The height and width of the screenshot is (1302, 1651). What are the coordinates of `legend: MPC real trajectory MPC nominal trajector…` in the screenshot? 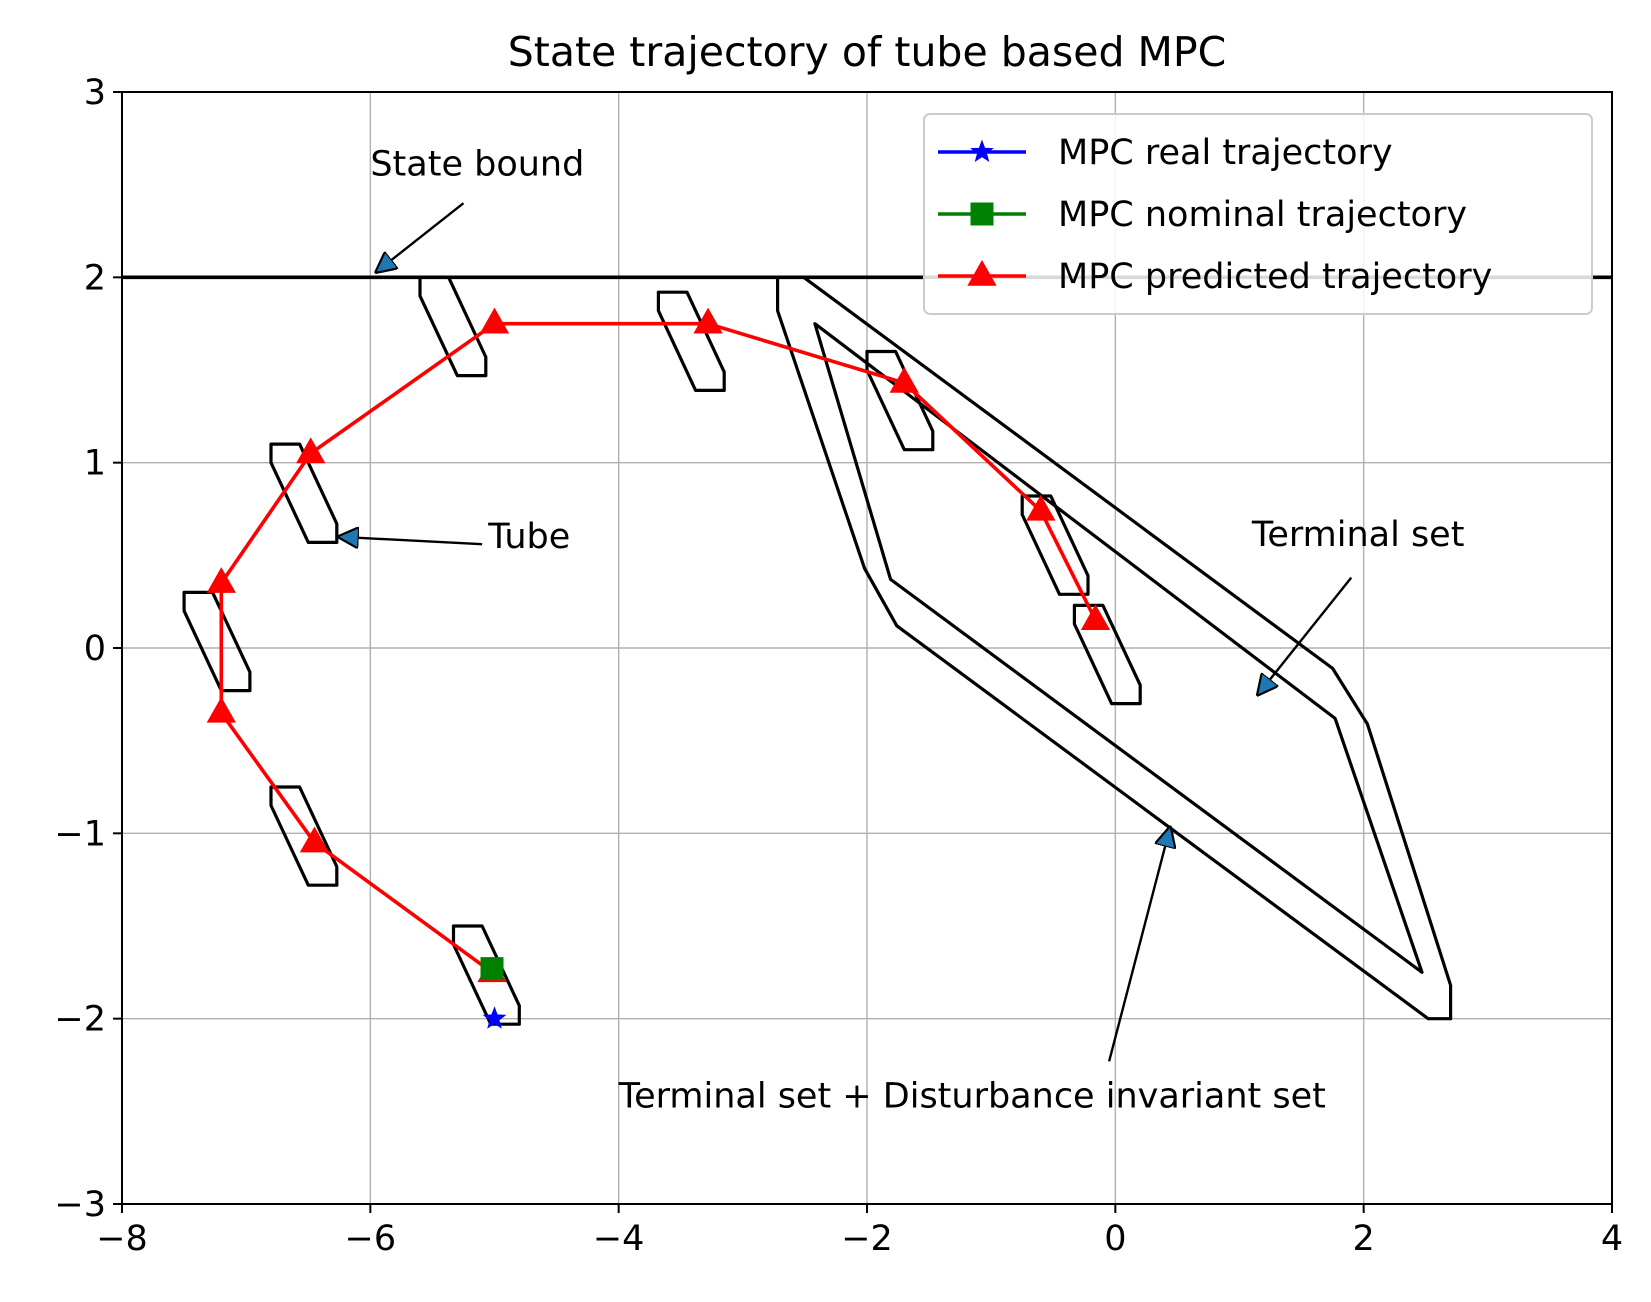 It's located at (1258, 214).